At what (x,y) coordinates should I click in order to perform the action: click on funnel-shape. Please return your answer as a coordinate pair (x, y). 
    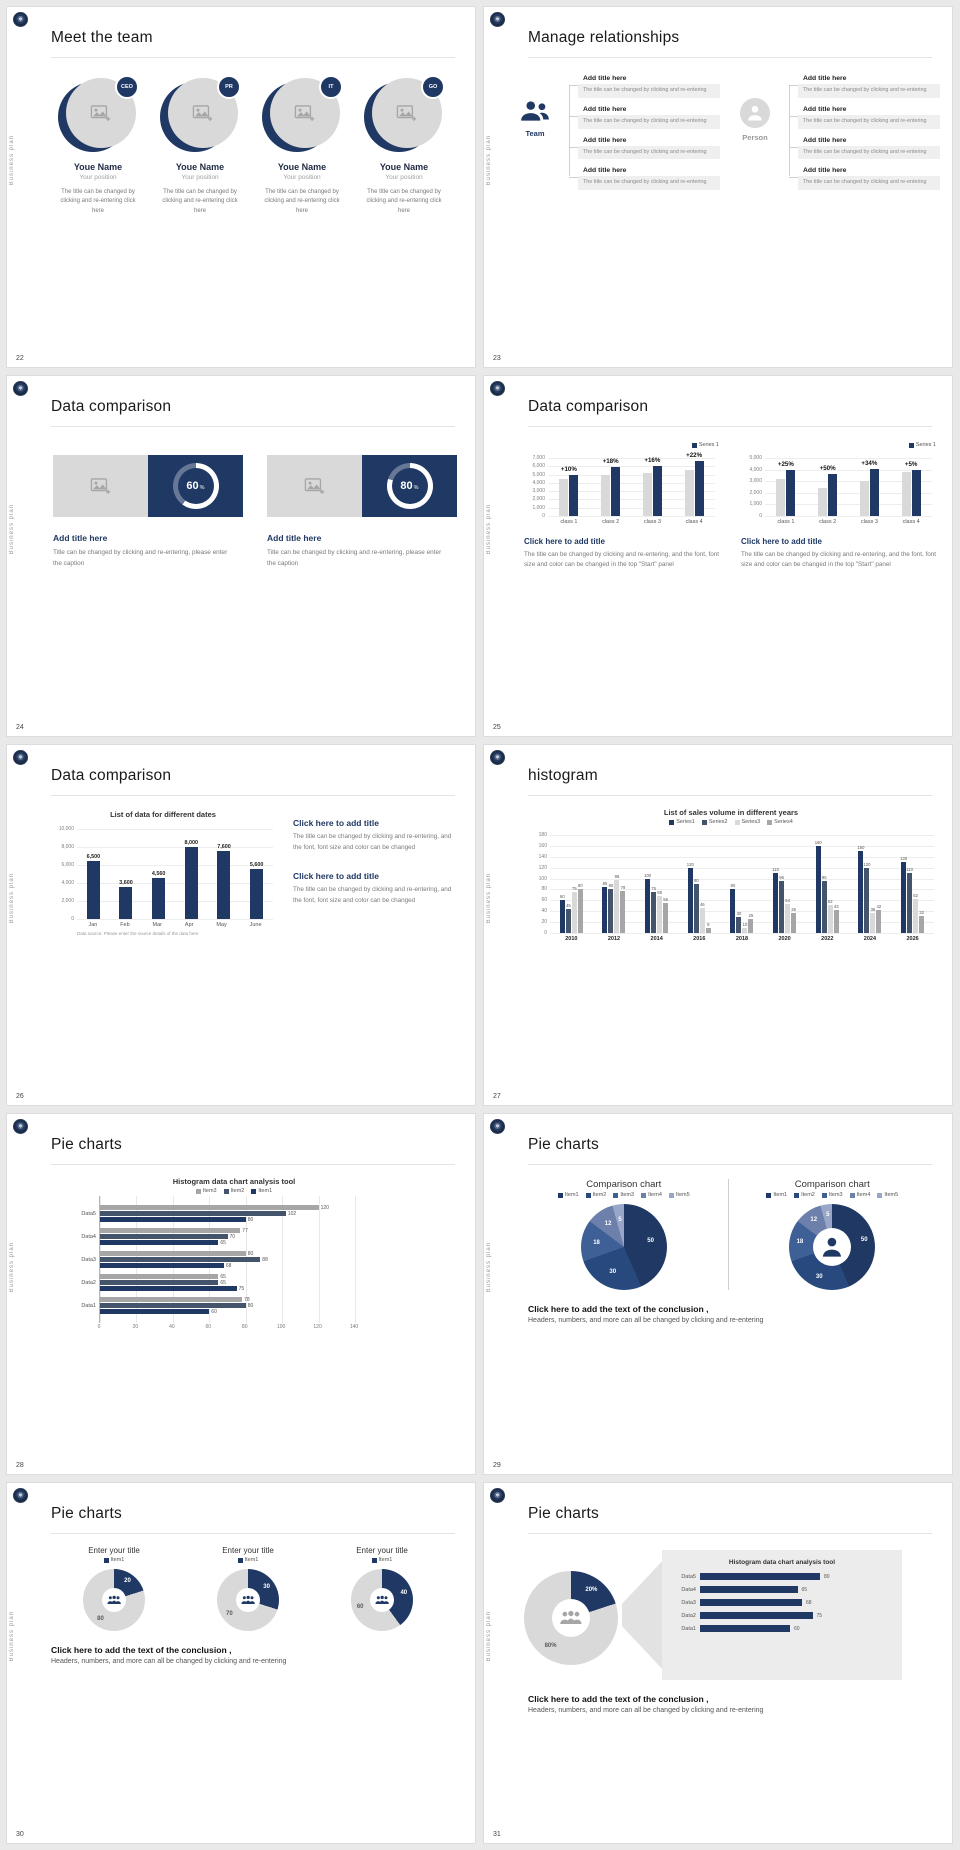
    Looking at the image, I should click on (642, 1615).